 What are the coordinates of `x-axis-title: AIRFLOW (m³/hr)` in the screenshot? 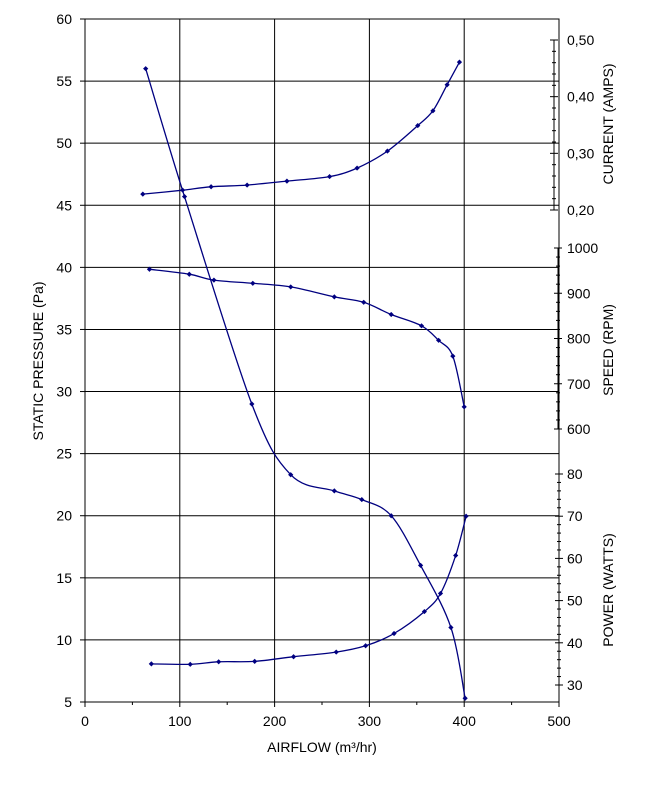 It's located at (322, 747).